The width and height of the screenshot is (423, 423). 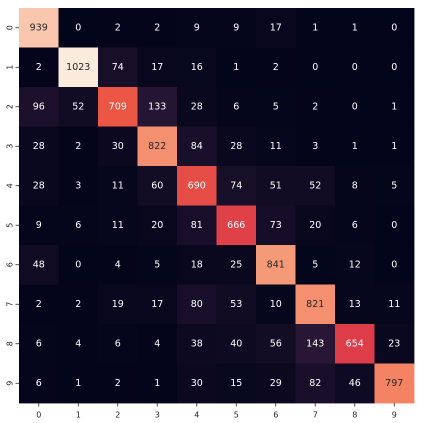 I want to click on cell-value-r2-c7: 2, so click(x=315, y=106).